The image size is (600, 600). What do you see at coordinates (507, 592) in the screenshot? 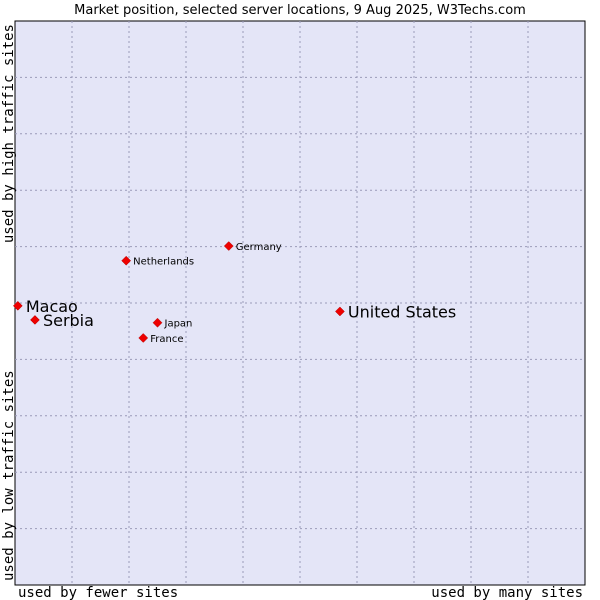
I see `x-axis-label-high: used by many sites` at bounding box center [507, 592].